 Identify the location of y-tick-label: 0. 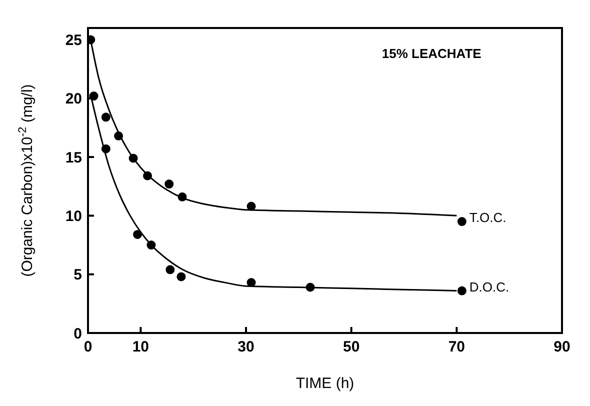
(78, 333).